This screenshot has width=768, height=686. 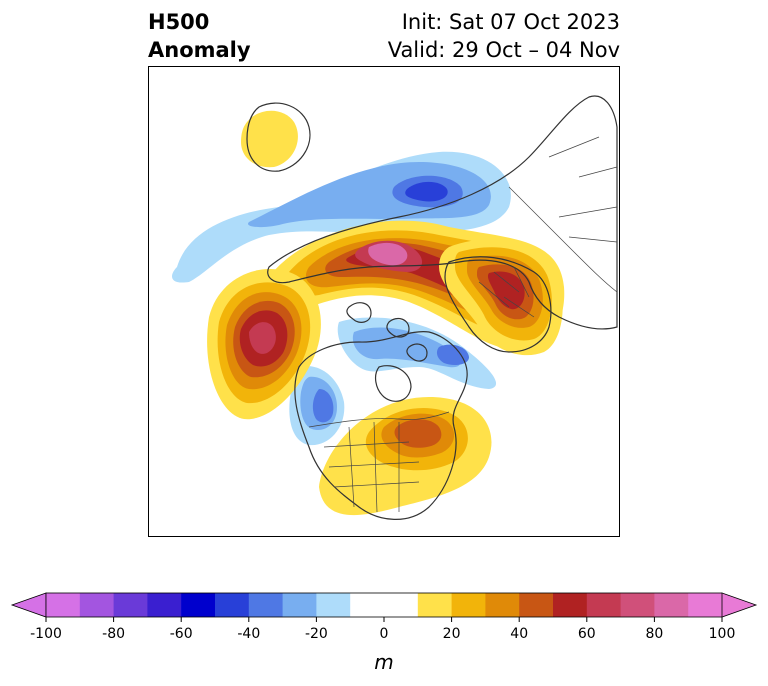 I want to click on us-canada-border, so click(x=379, y=419).